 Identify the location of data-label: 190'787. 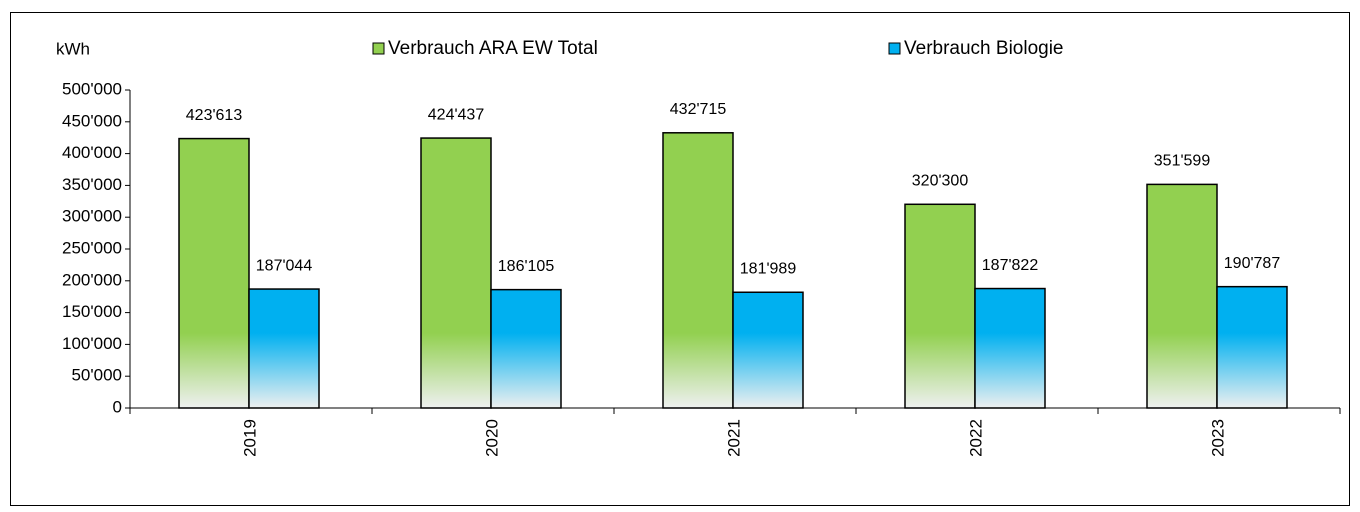
(1252, 263).